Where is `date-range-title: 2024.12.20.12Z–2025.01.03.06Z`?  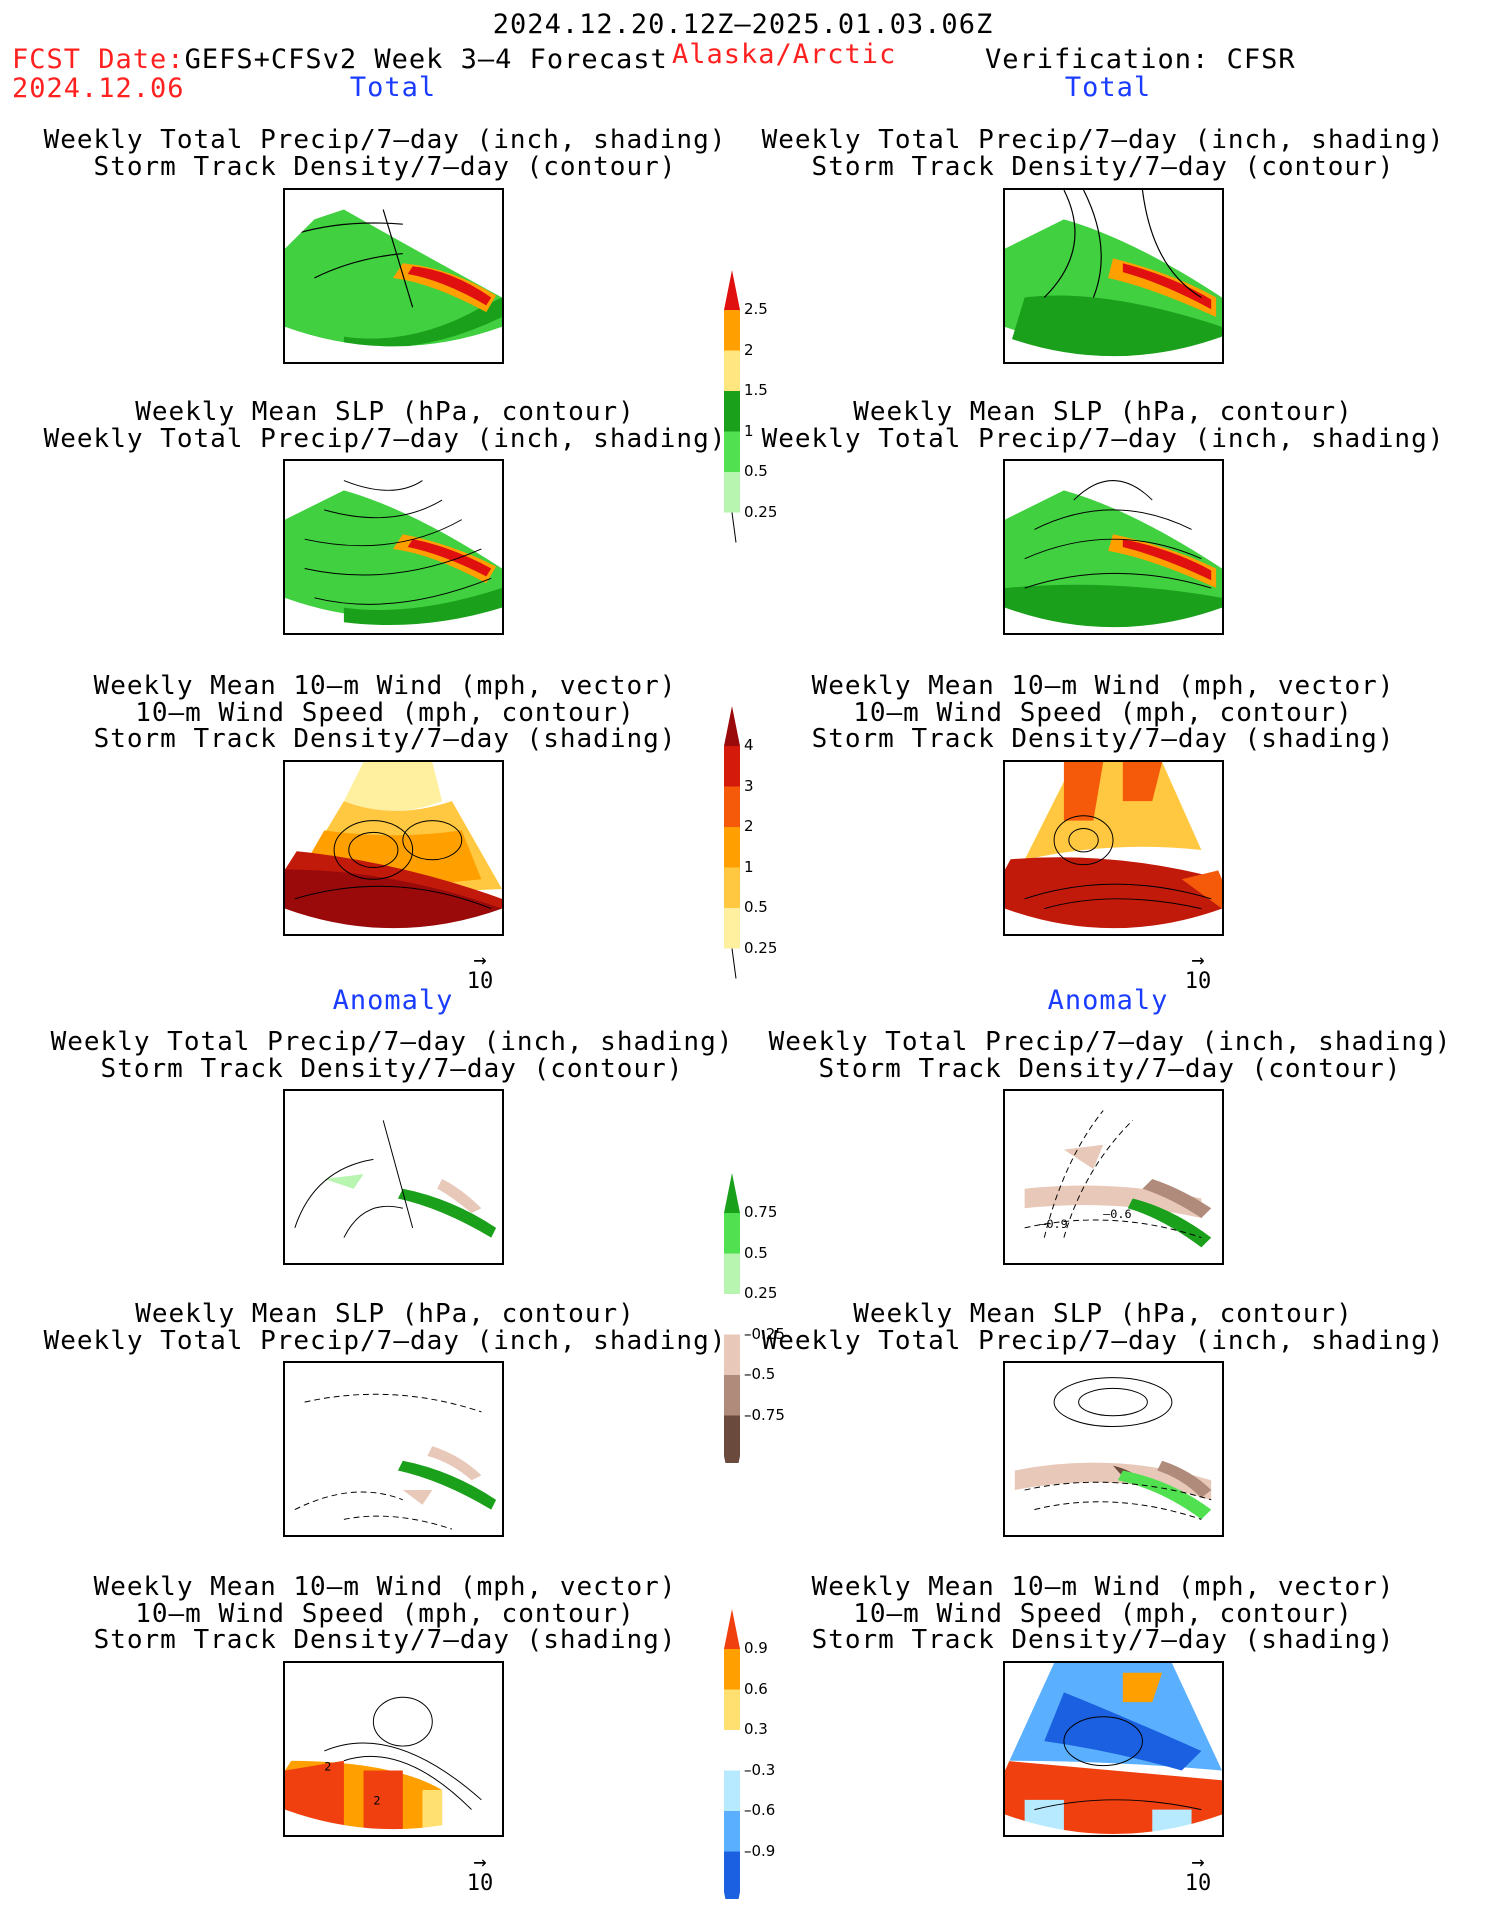
date-range-title: 2024.12.20.12Z–2025.01.03.06Z is located at coordinates (743, 24).